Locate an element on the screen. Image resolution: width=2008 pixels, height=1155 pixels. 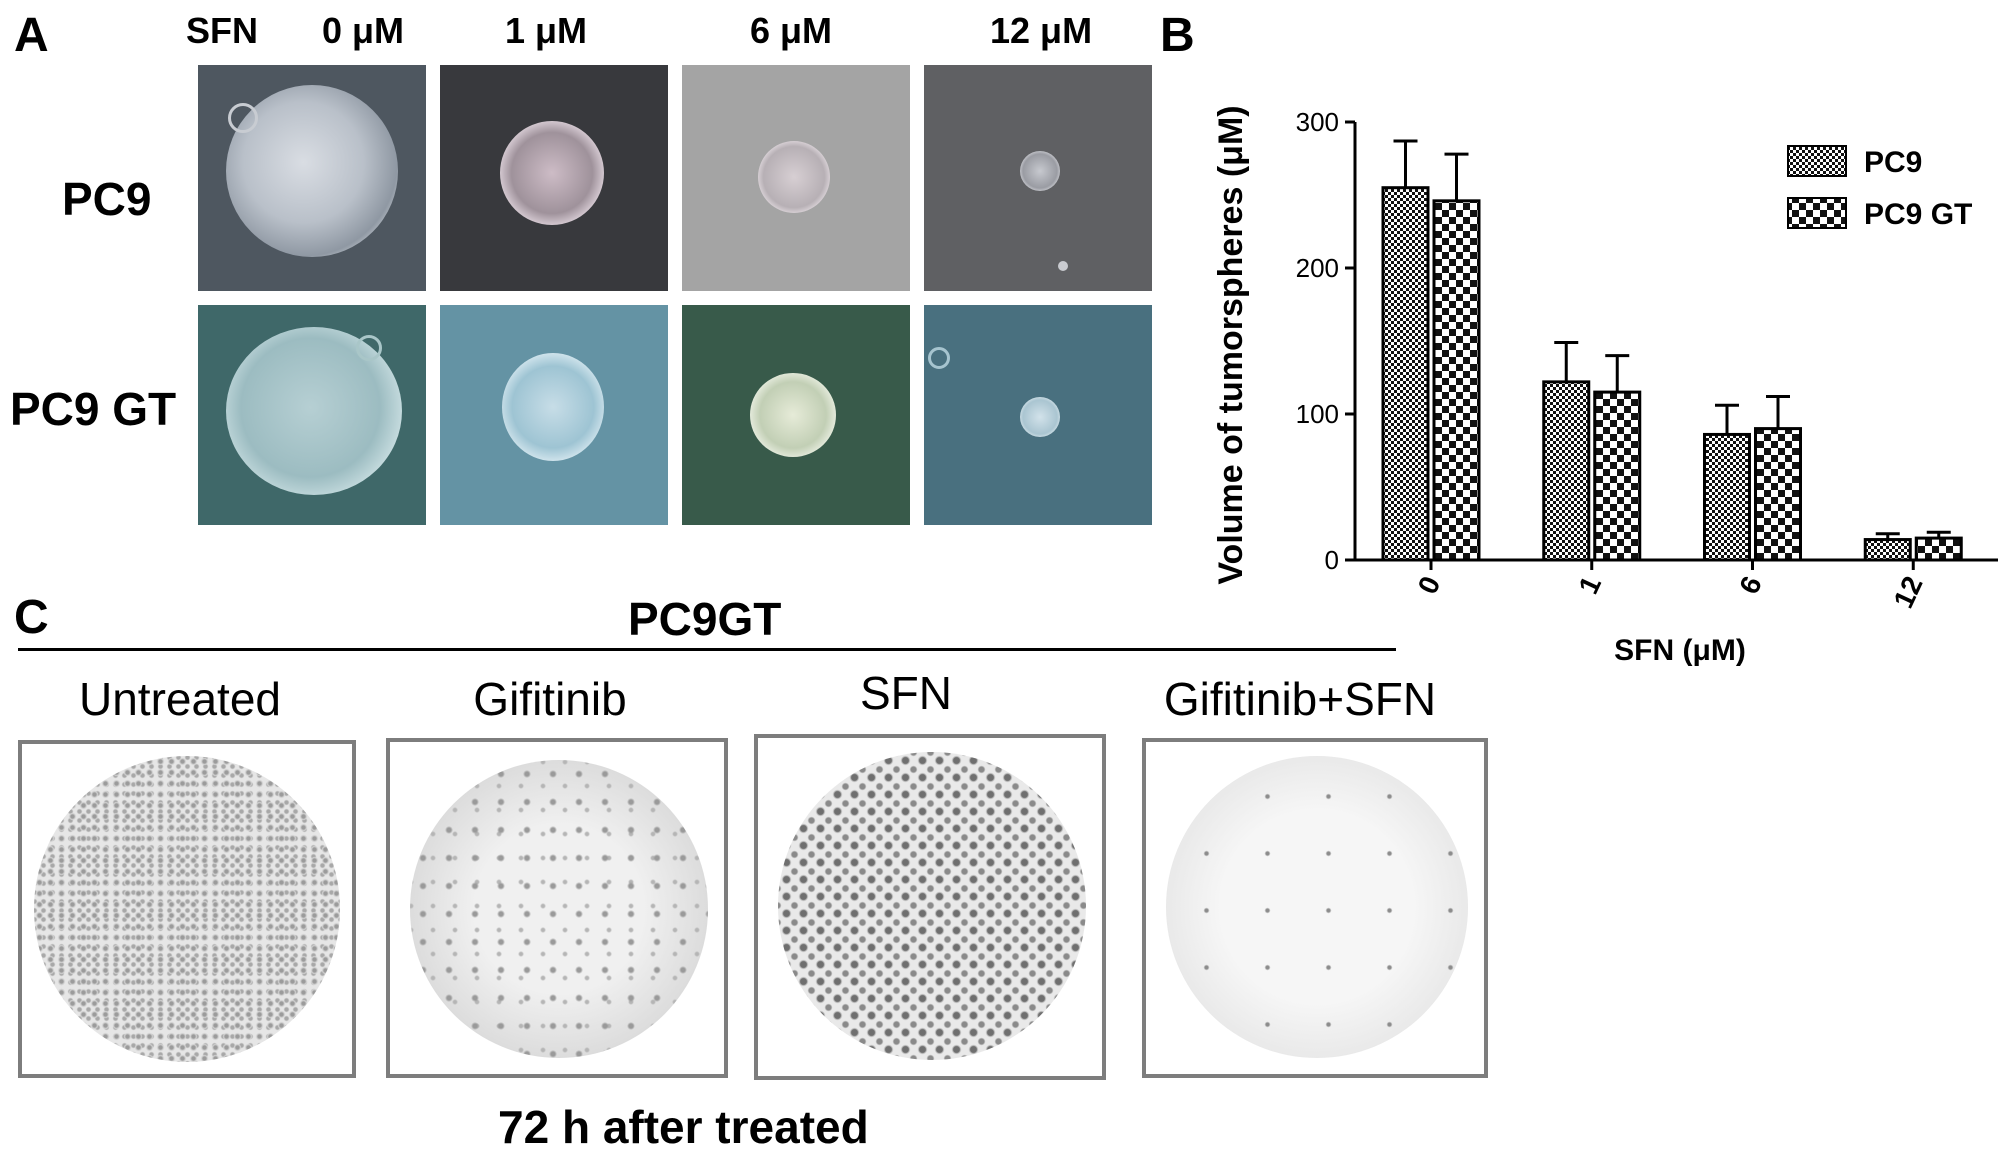
micrograph-pc9gt-0um is located at coordinates (312, 415).